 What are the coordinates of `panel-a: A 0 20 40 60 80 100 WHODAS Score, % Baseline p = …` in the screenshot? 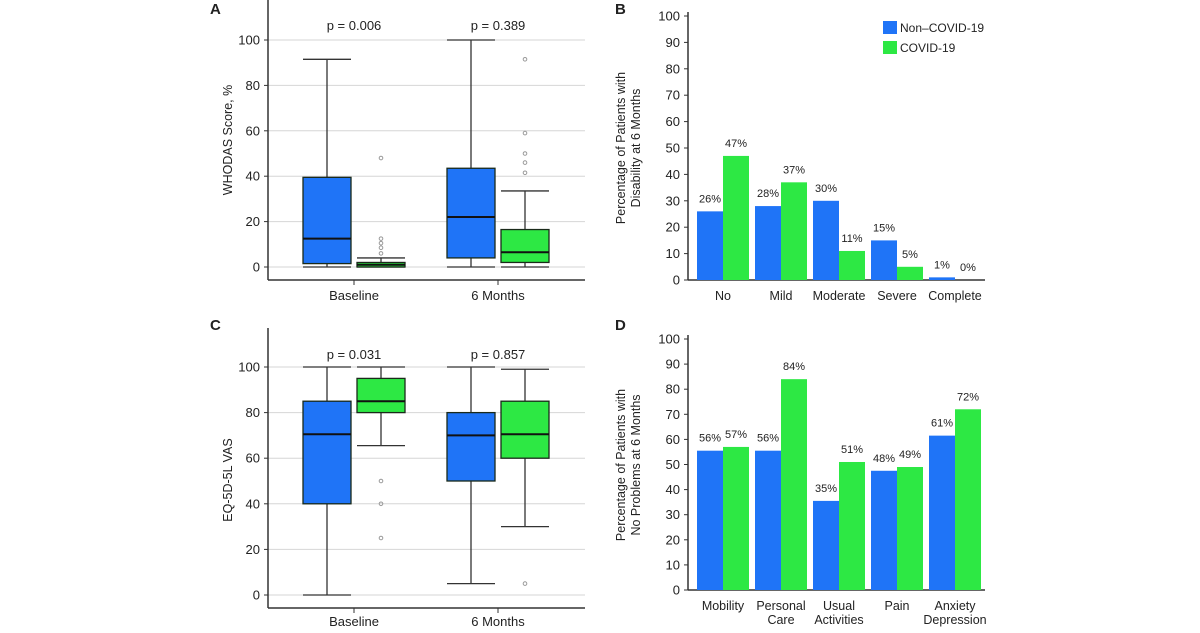 It's located at (397, 151).